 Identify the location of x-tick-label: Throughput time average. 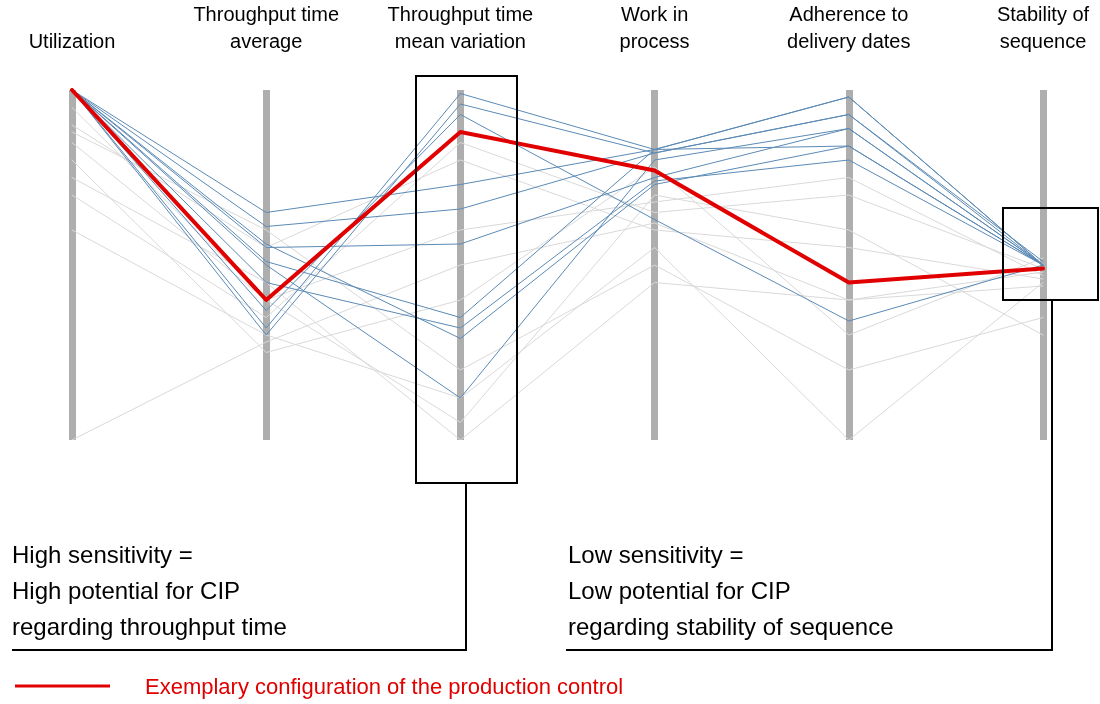
(266, 27).